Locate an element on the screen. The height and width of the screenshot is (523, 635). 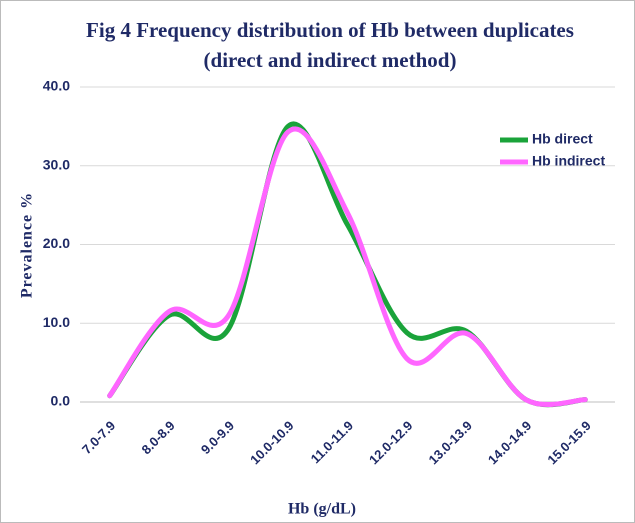
chart-subtitle: (direct and indirect method) is located at coordinates (330, 60).